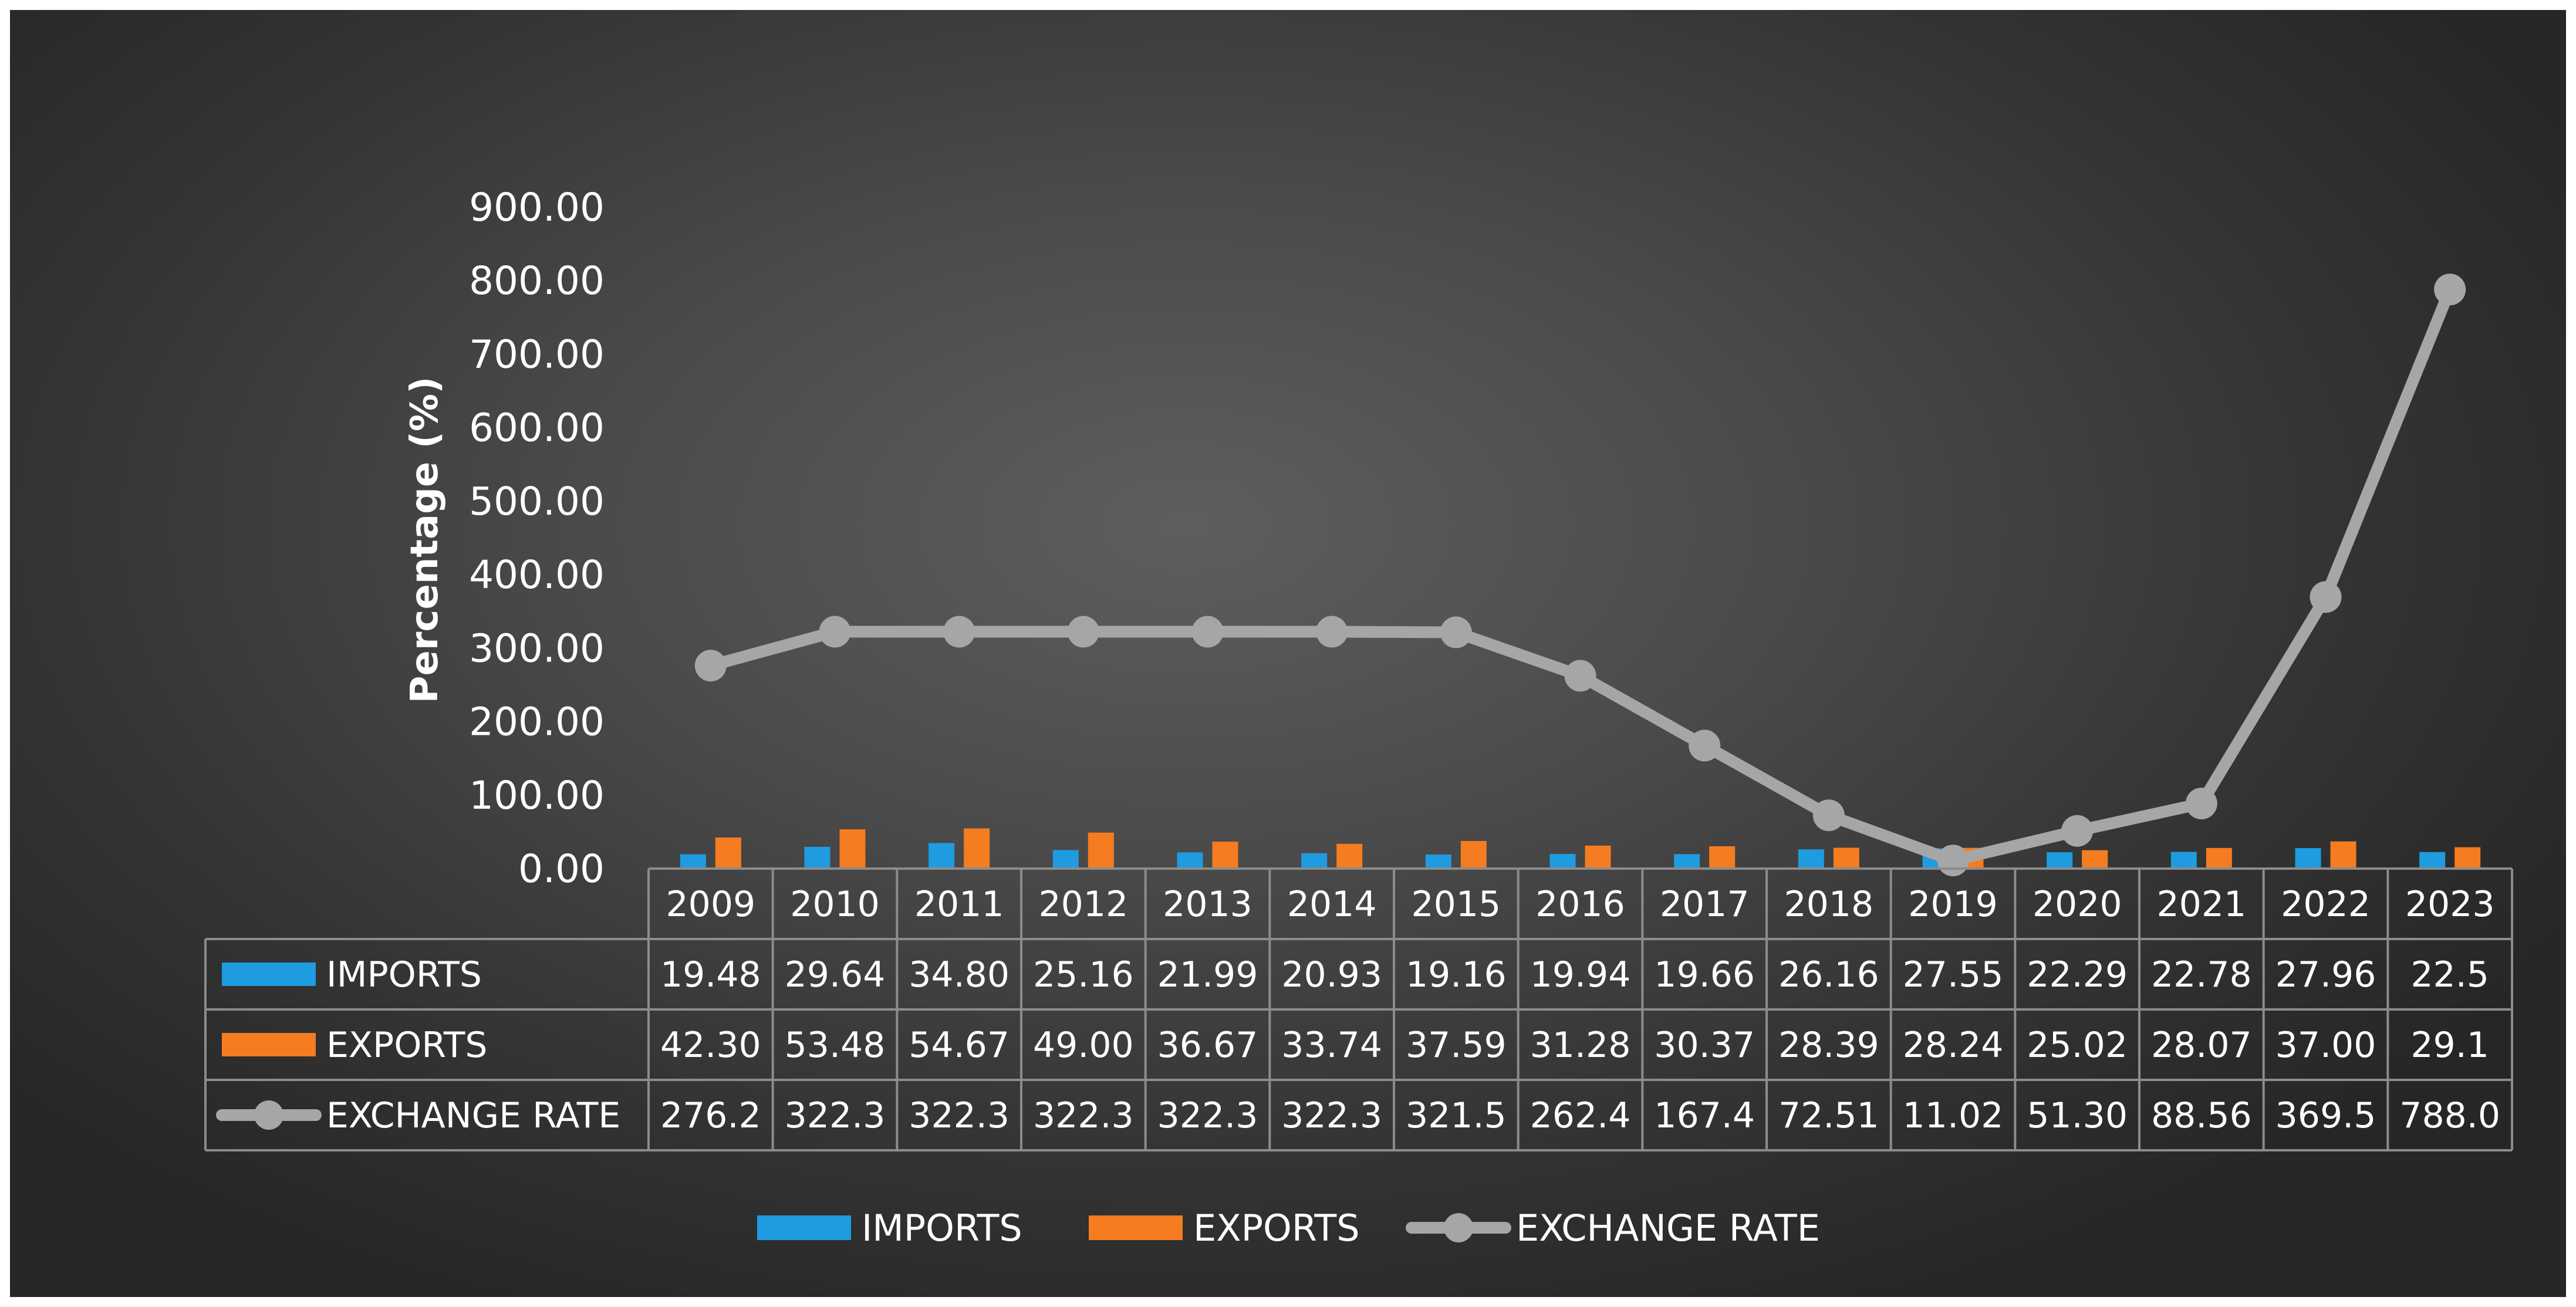 The height and width of the screenshot is (1307, 2576). I want to click on data-label: 54.67, so click(960, 1045).